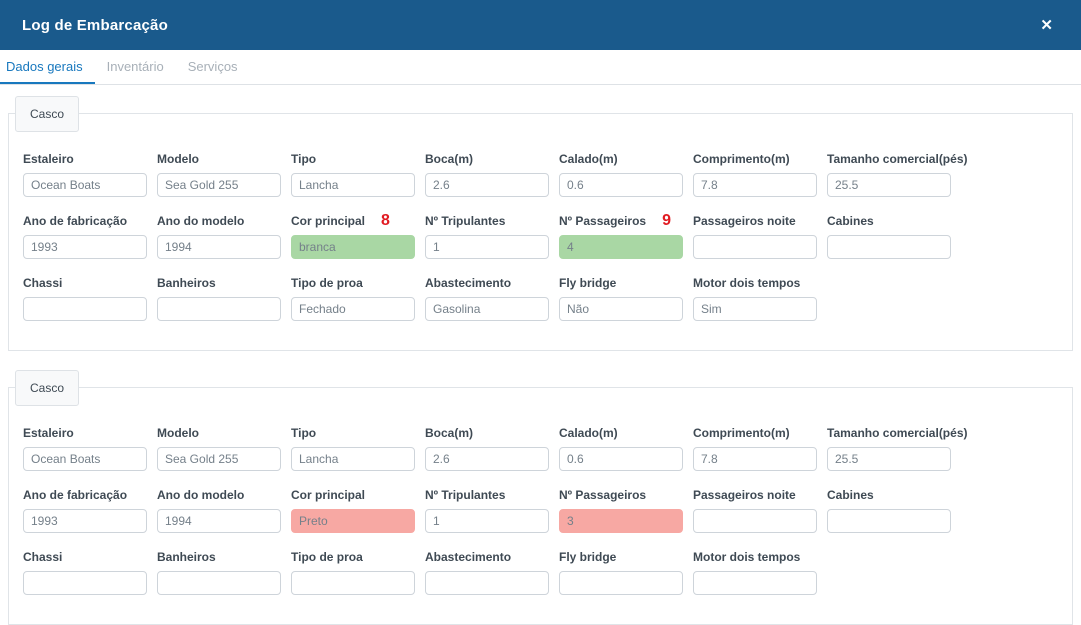 The image size is (1081, 625). What do you see at coordinates (760, 159) in the screenshot?
I see `field-label-row: Comprimento(m)` at bounding box center [760, 159].